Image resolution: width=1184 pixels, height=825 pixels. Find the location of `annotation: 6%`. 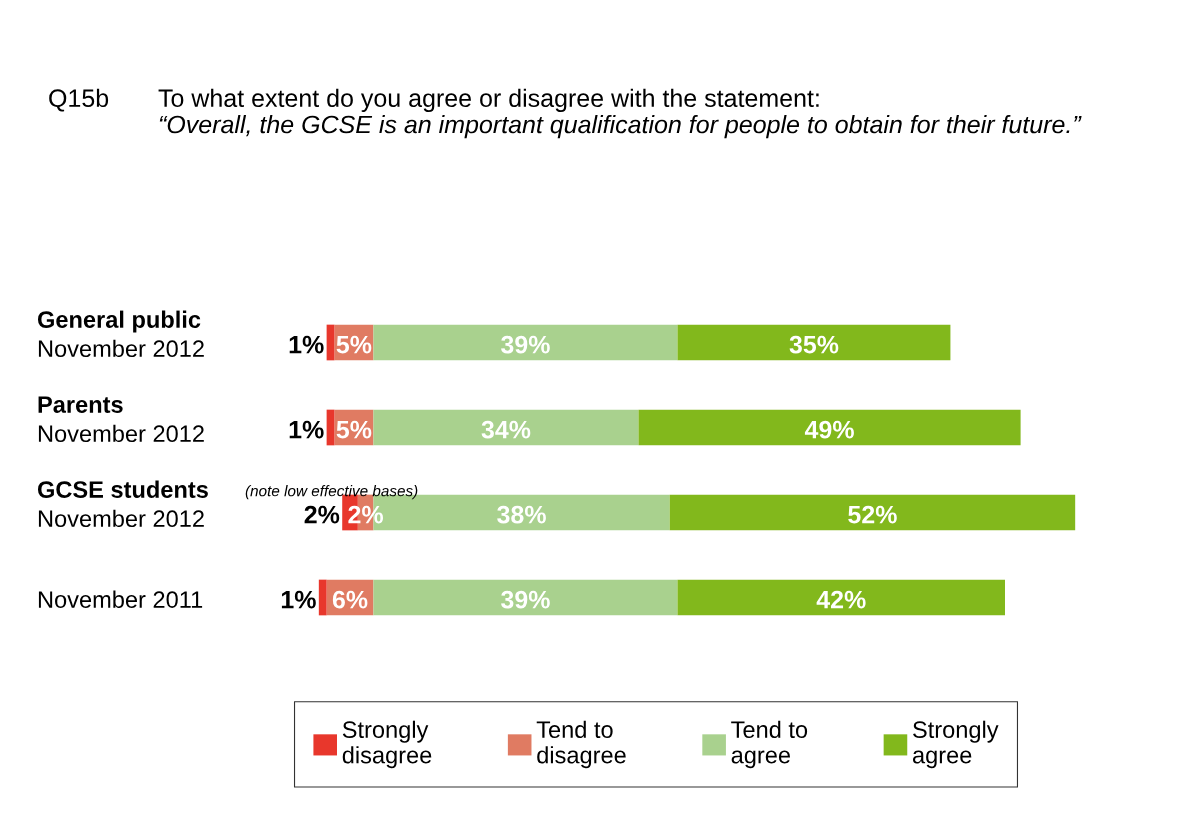

annotation: 6% is located at coordinates (350, 599).